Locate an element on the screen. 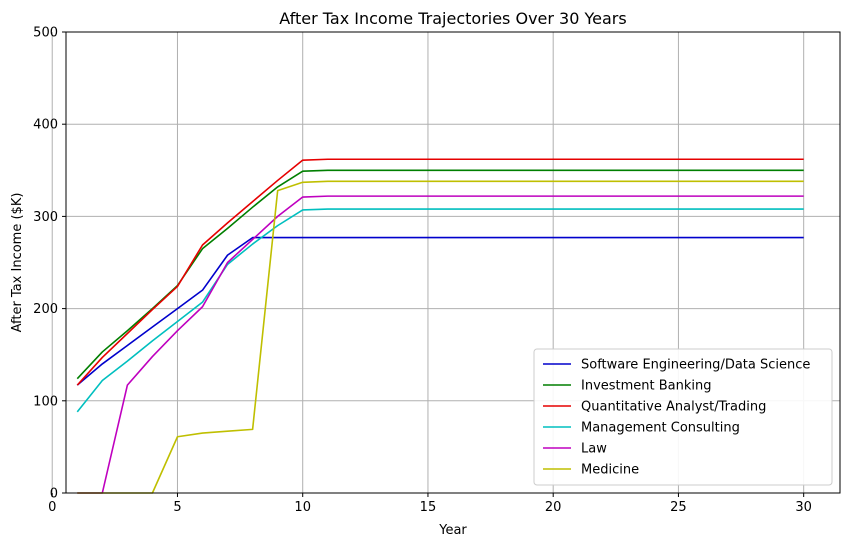 This screenshot has width=850, height=547. y-axis-ticks: 0 100 200 300 400 500 is located at coordinates (49, 264).